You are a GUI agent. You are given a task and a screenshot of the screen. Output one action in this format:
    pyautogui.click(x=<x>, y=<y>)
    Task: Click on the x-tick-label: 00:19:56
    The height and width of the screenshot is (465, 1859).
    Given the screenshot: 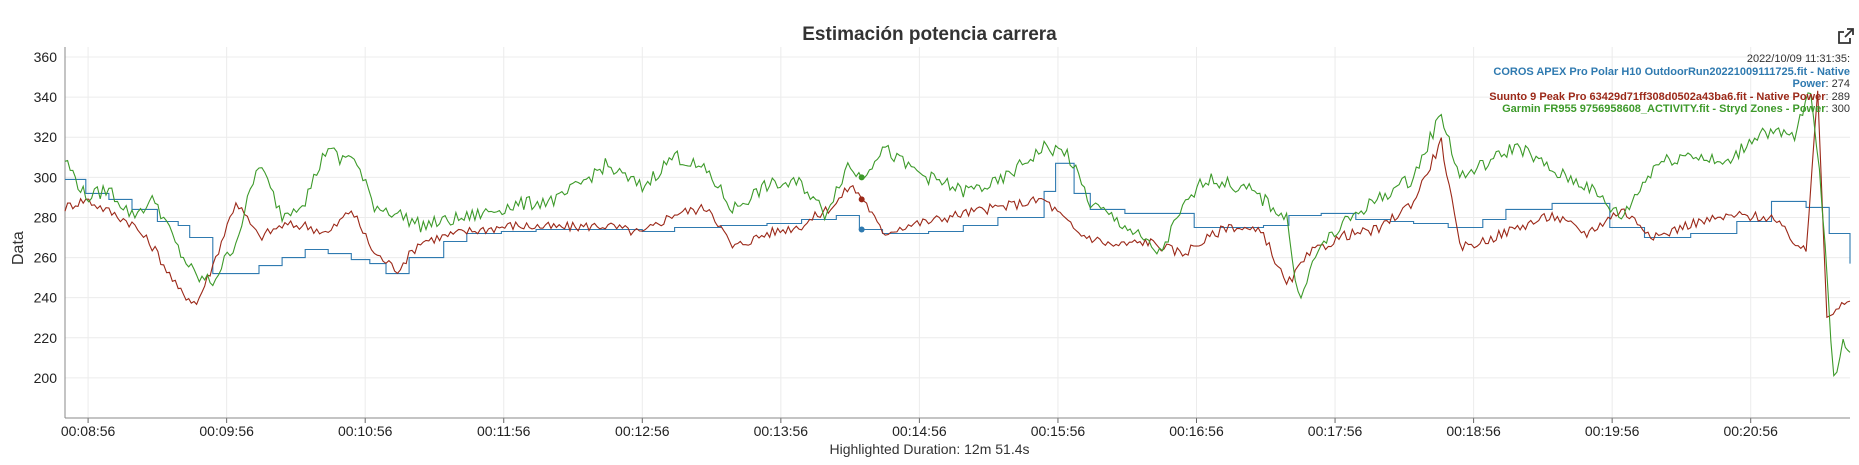 What is the action you would take?
    pyautogui.click(x=1612, y=431)
    